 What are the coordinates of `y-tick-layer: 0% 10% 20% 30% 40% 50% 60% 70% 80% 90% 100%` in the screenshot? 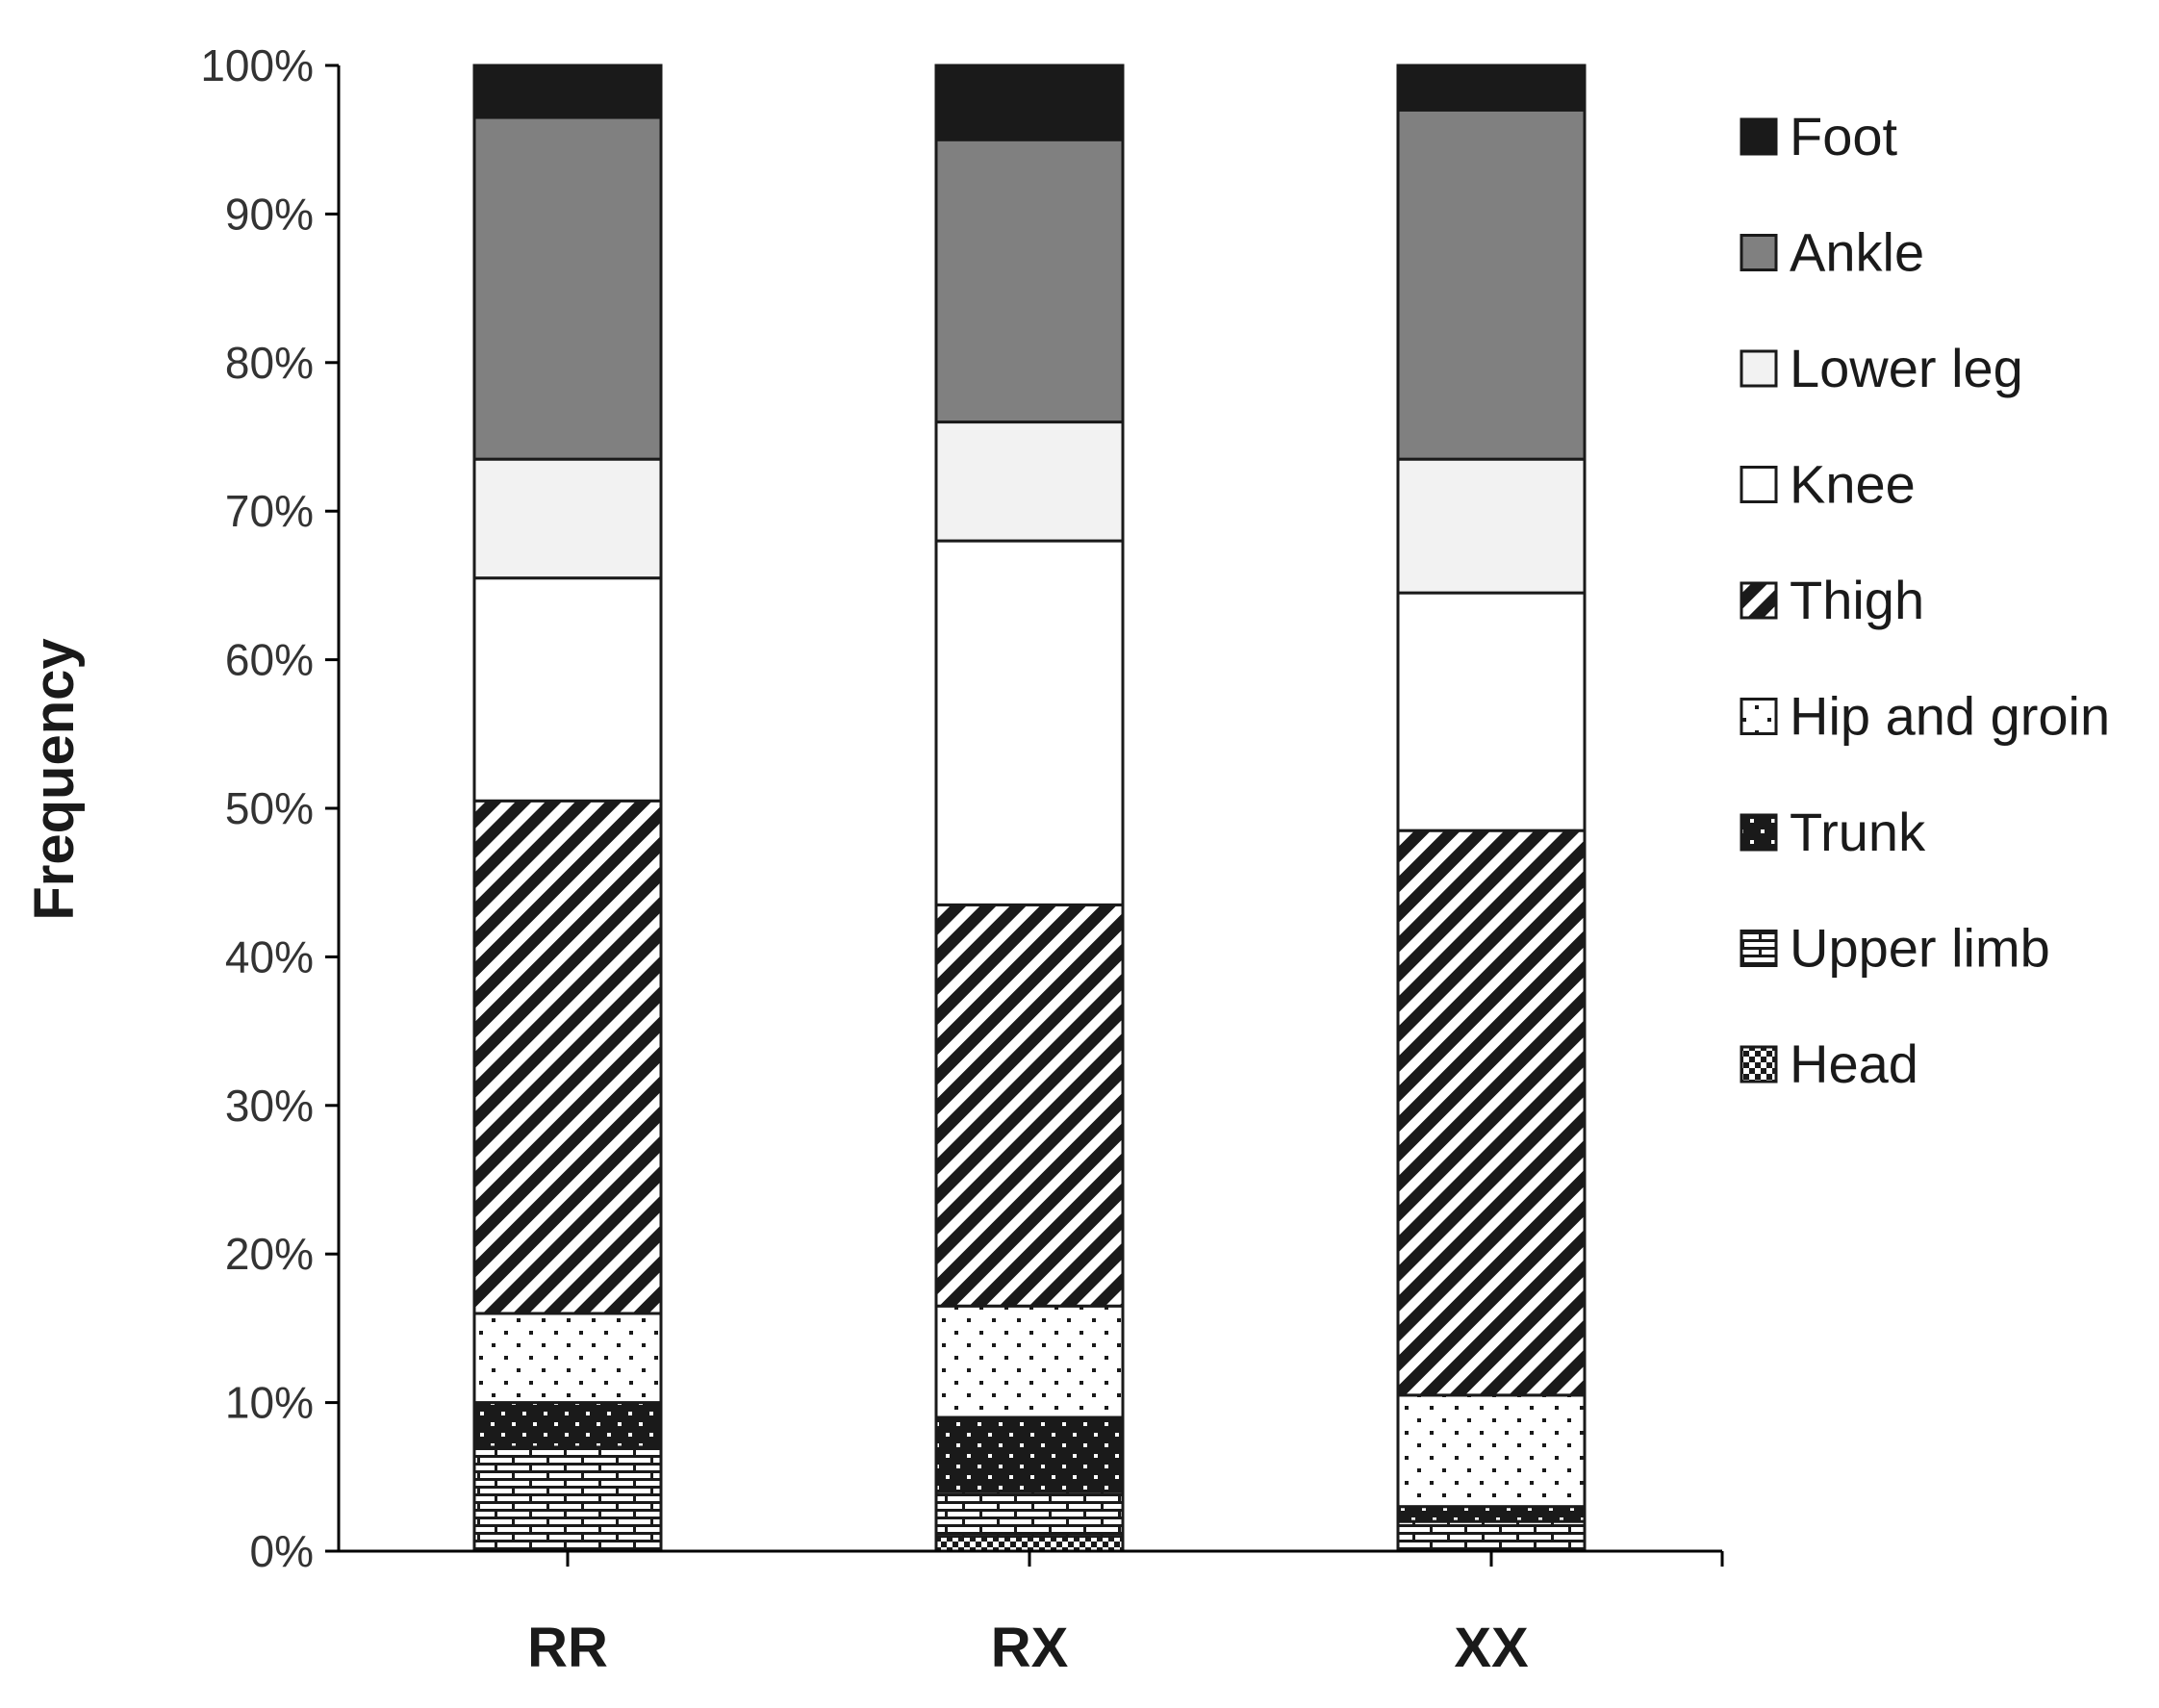 It's located at (269, 808).